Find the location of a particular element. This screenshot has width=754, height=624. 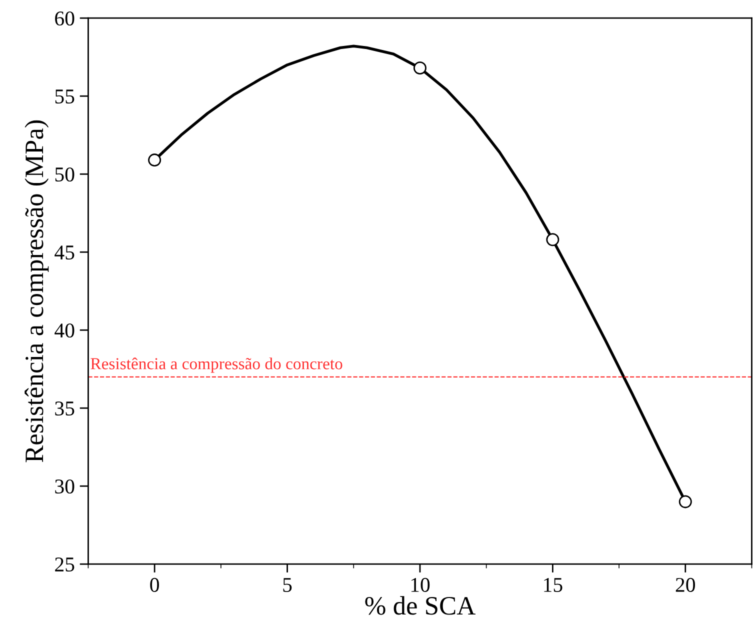

ref-line-label: Resistência a compressão do concreto is located at coordinates (216, 365).